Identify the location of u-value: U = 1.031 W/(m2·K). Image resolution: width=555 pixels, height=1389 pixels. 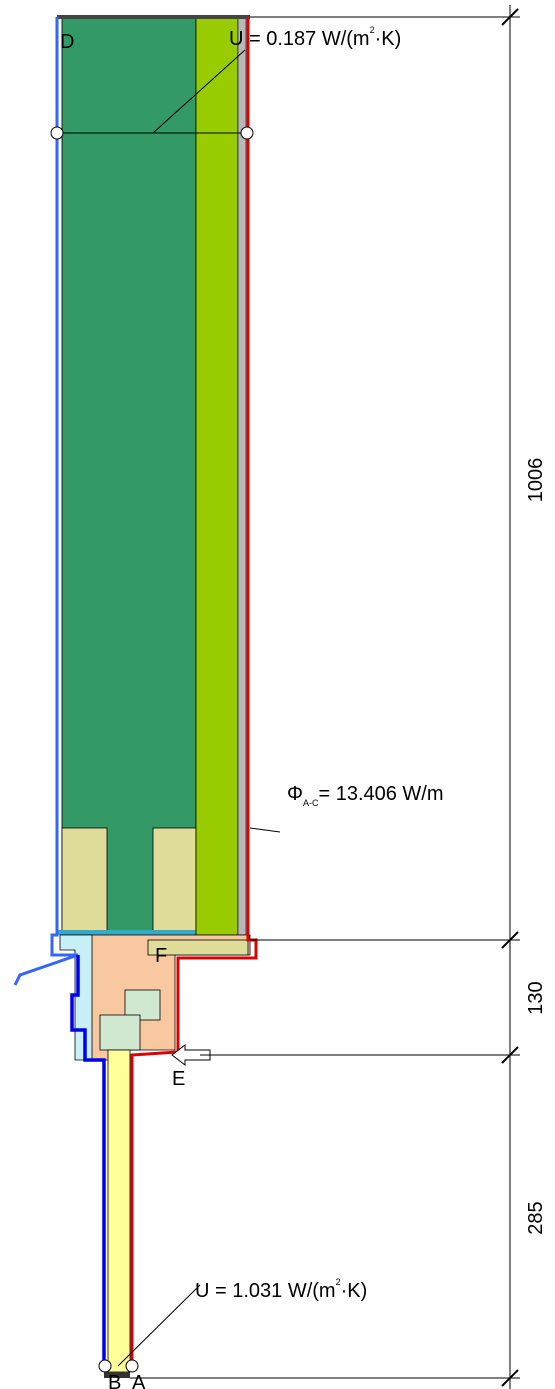
(281, 1289).